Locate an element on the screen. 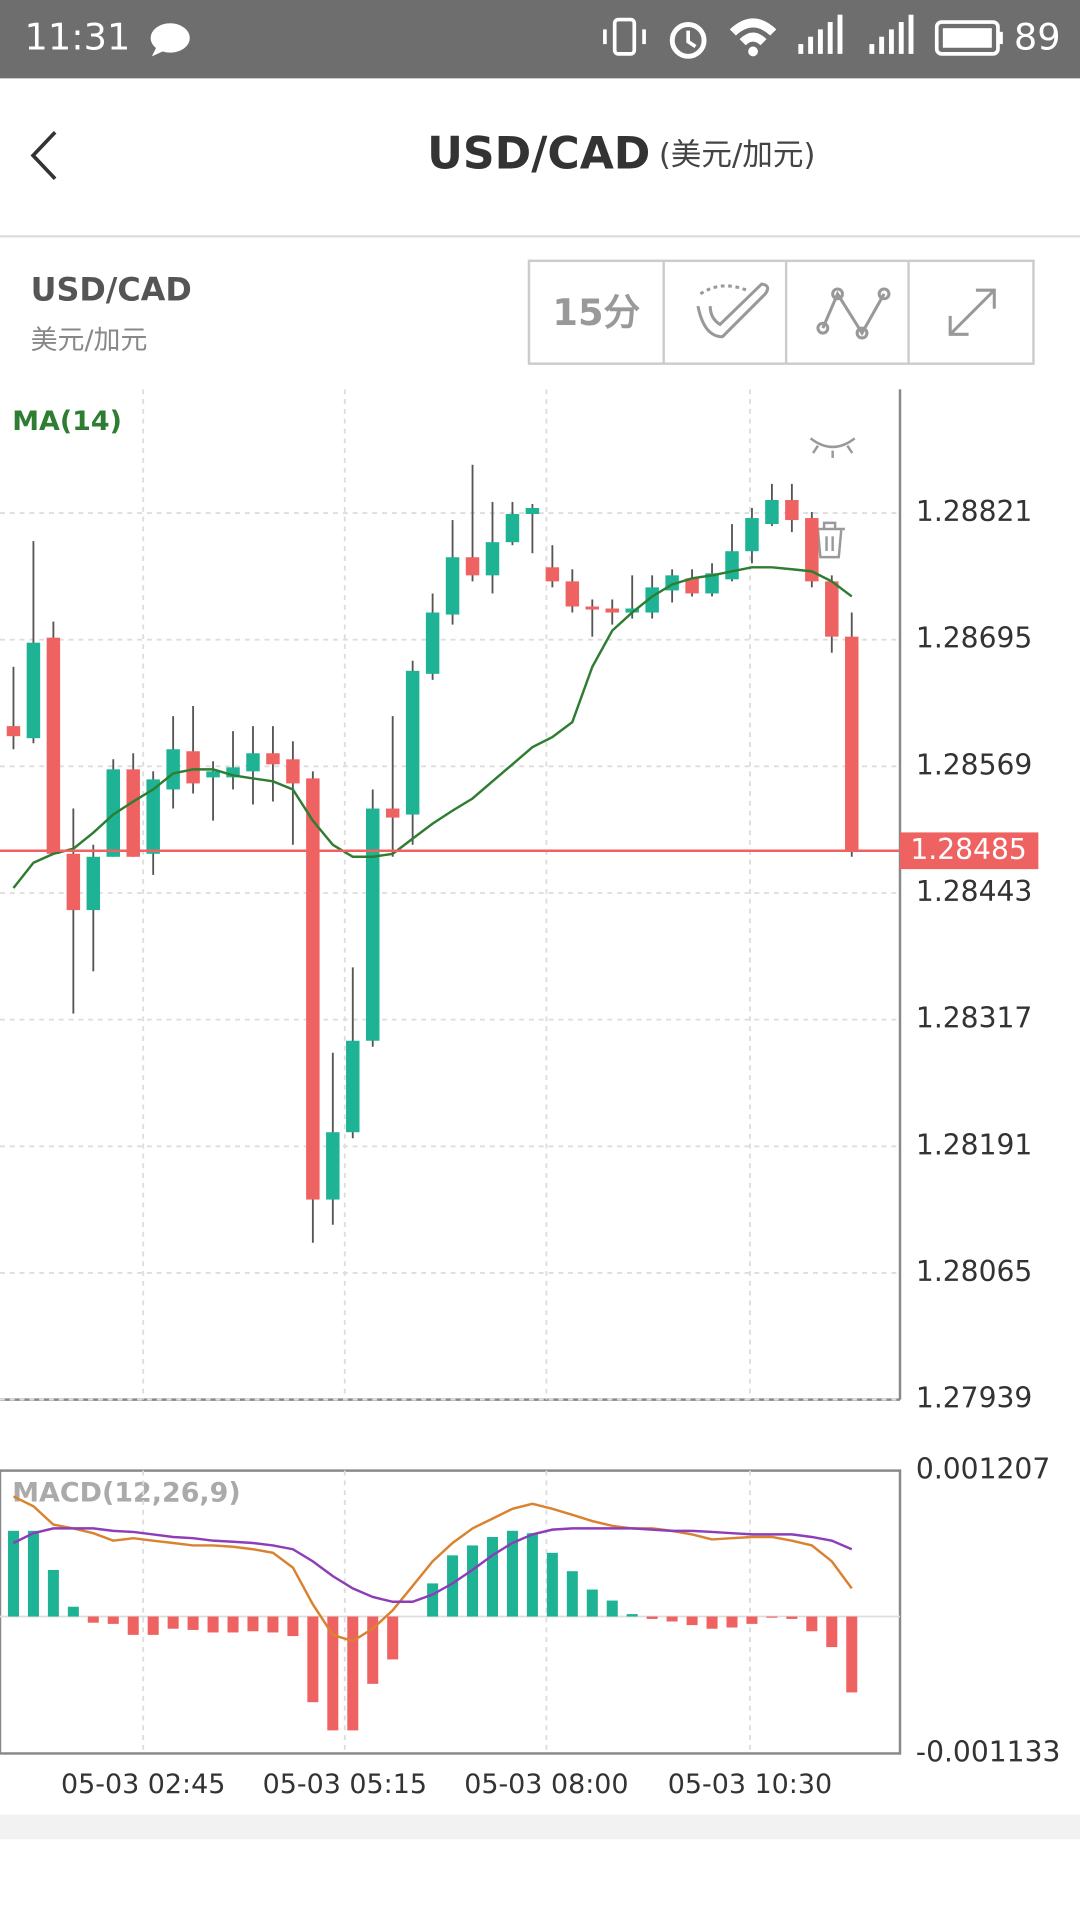 Image resolution: width=1080 pixels, height=1920 pixels. macd-label: MACD(12,26,9) is located at coordinates (126, 1492).